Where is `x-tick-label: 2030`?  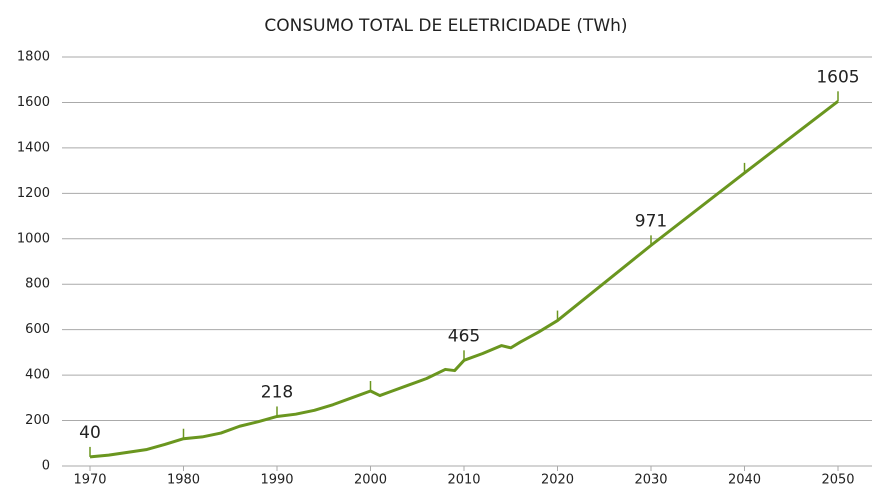 x-tick-label: 2030 is located at coordinates (650, 480).